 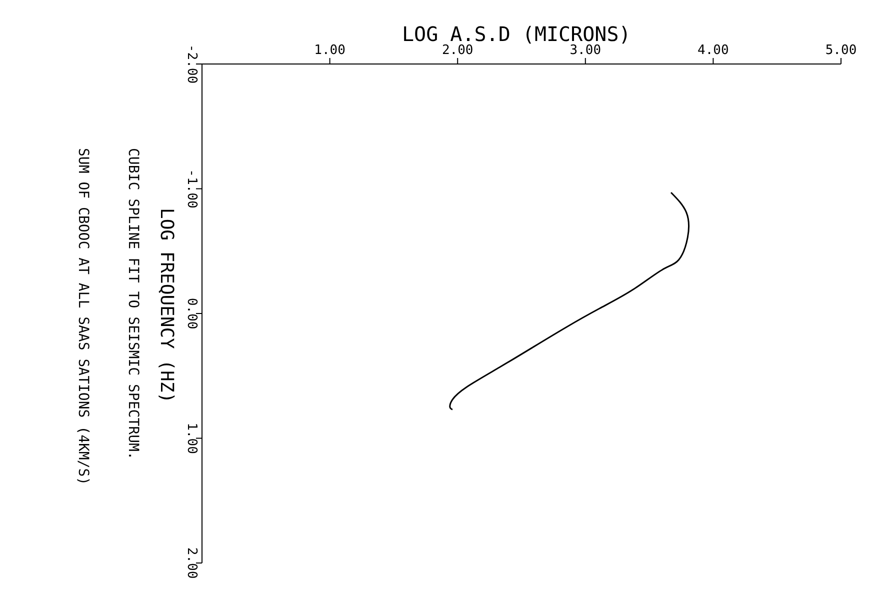 What do you see at coordinates (191, 563) in the screenshot?
I see `y-tick-label: 2.00` at bounding box center [191, 563].